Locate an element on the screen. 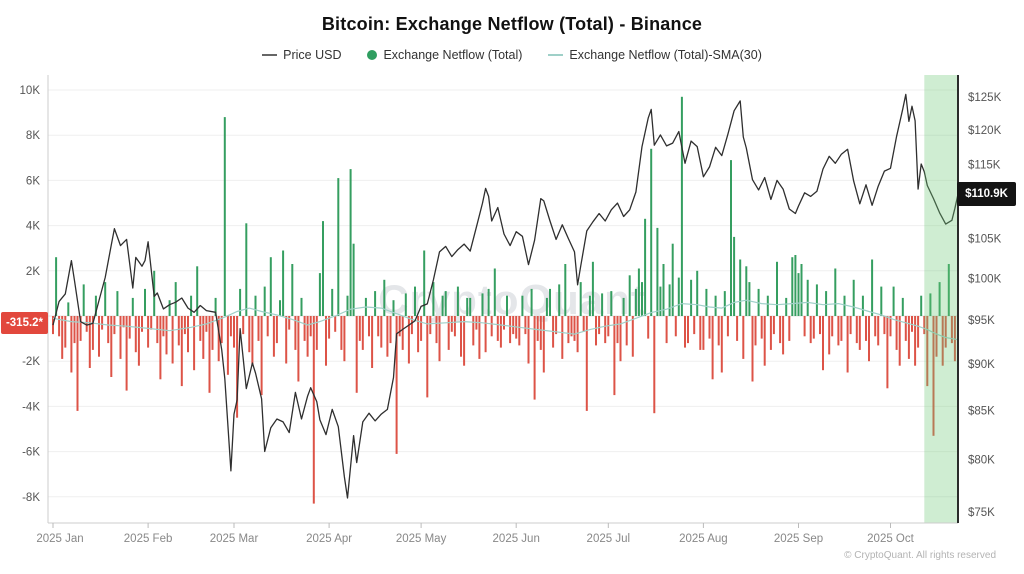 The height and width of the screenshot is (574, 1024). current-netflow-badge: -315.2* is located at coordinates (24, 323).